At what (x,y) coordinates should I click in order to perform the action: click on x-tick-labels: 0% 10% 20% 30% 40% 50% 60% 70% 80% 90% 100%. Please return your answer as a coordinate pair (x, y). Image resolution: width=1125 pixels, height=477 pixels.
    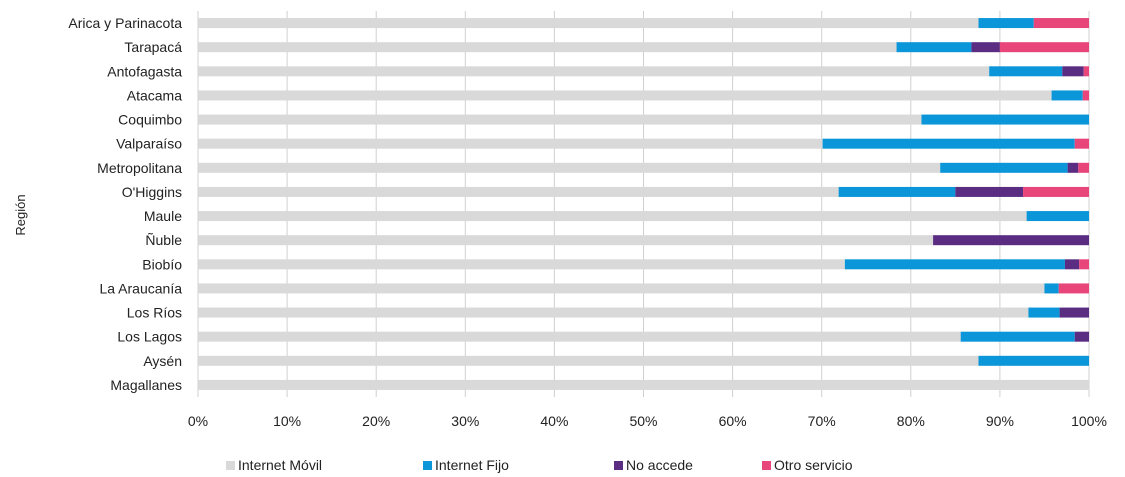
    Looking at the image, I should click on (647, 421).